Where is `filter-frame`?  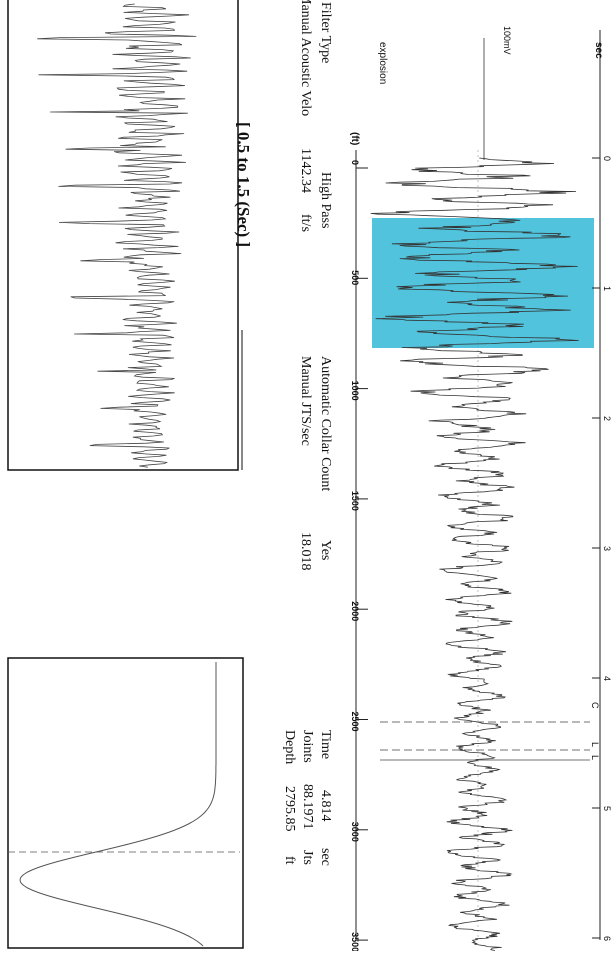 filter-frame is located at coordinates (125, 803).